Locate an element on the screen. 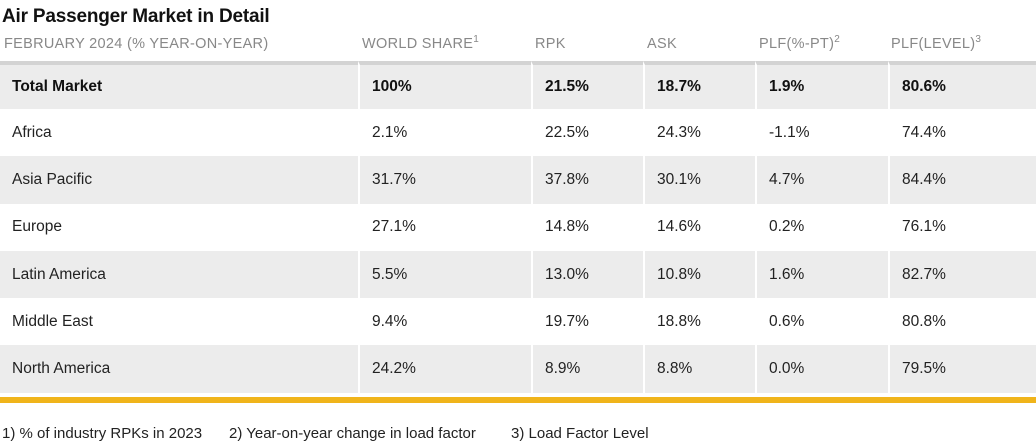 The width and height of the screenshot is (1036, 444). total-row: Total Market 100% 21.5% 18.7% 1.9% 80.6% is located at coordinates (518, 85).